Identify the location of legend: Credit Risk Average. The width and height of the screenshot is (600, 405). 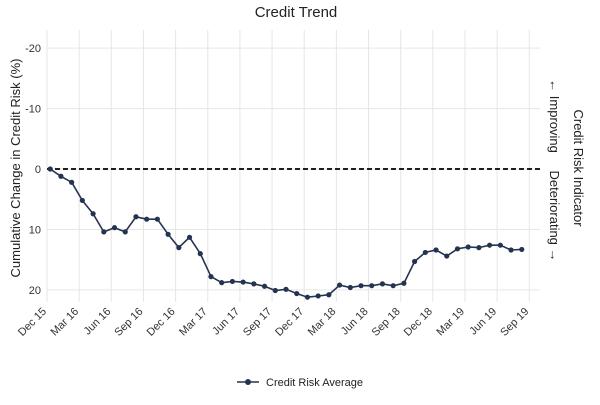
(300, 383).